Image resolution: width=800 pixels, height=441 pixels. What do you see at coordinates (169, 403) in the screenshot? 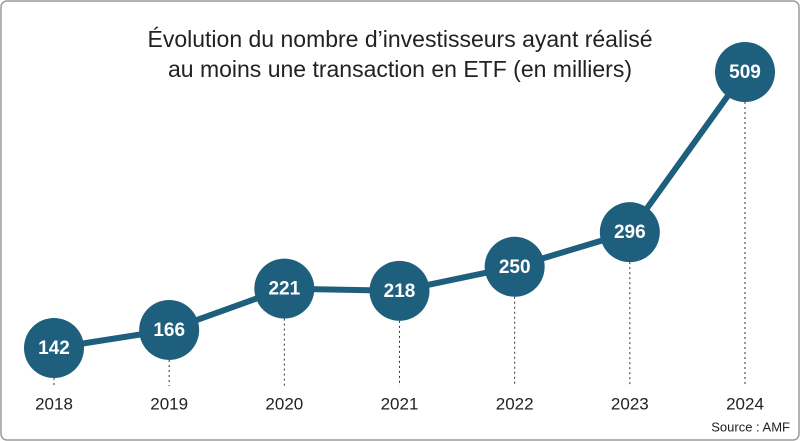
I see `x-tick-label: 2019` at bounding box center [169, 403].